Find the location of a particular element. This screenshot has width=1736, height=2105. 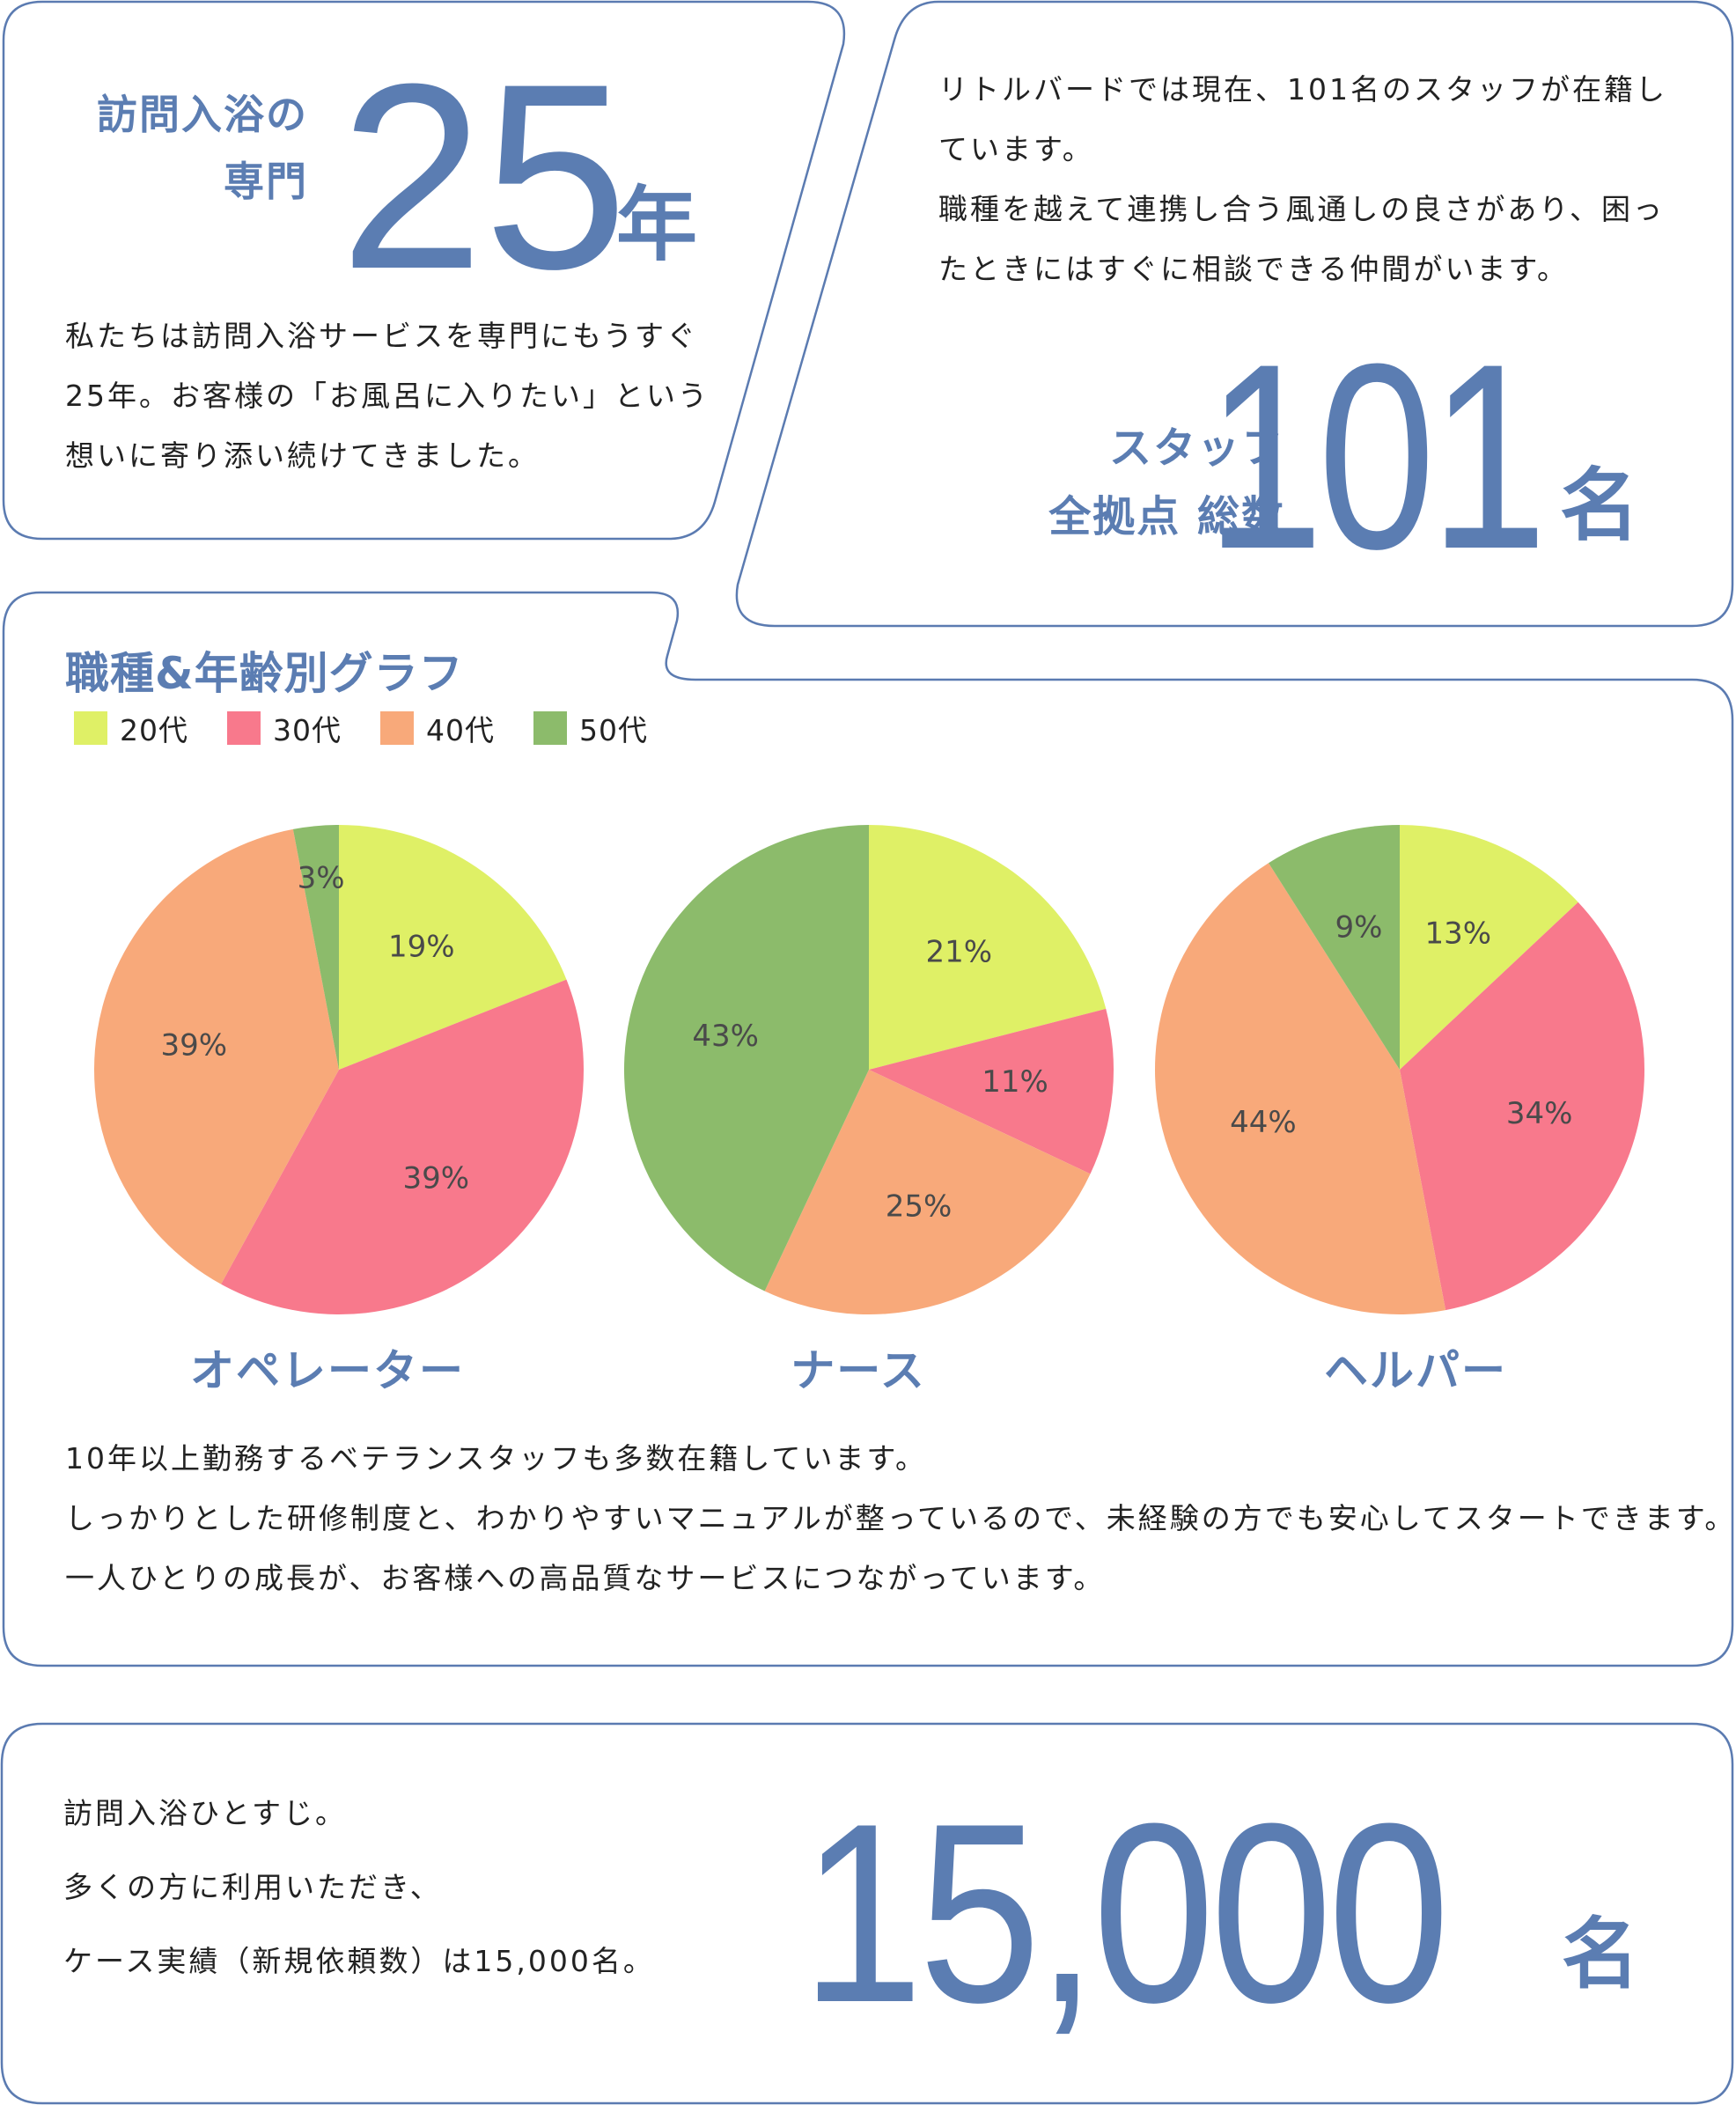

legend-label-40s: 40代 is located at coordinates (460, 730).